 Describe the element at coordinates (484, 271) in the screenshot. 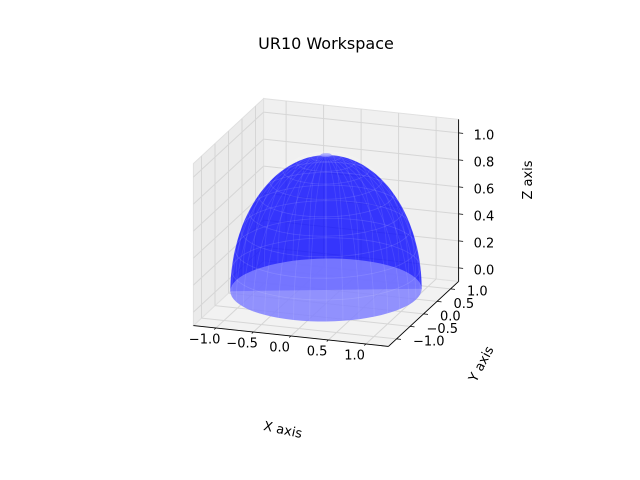

I see `z-tick-label: 0.0` at that location.